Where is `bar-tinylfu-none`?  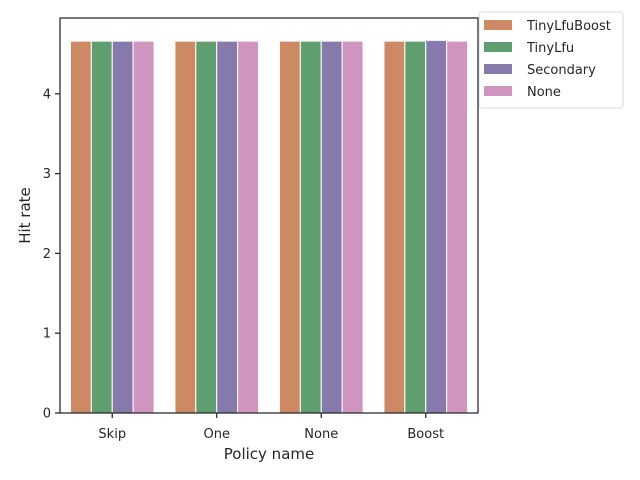 bar-tinylfu-none is located at coordinates (310, 227).